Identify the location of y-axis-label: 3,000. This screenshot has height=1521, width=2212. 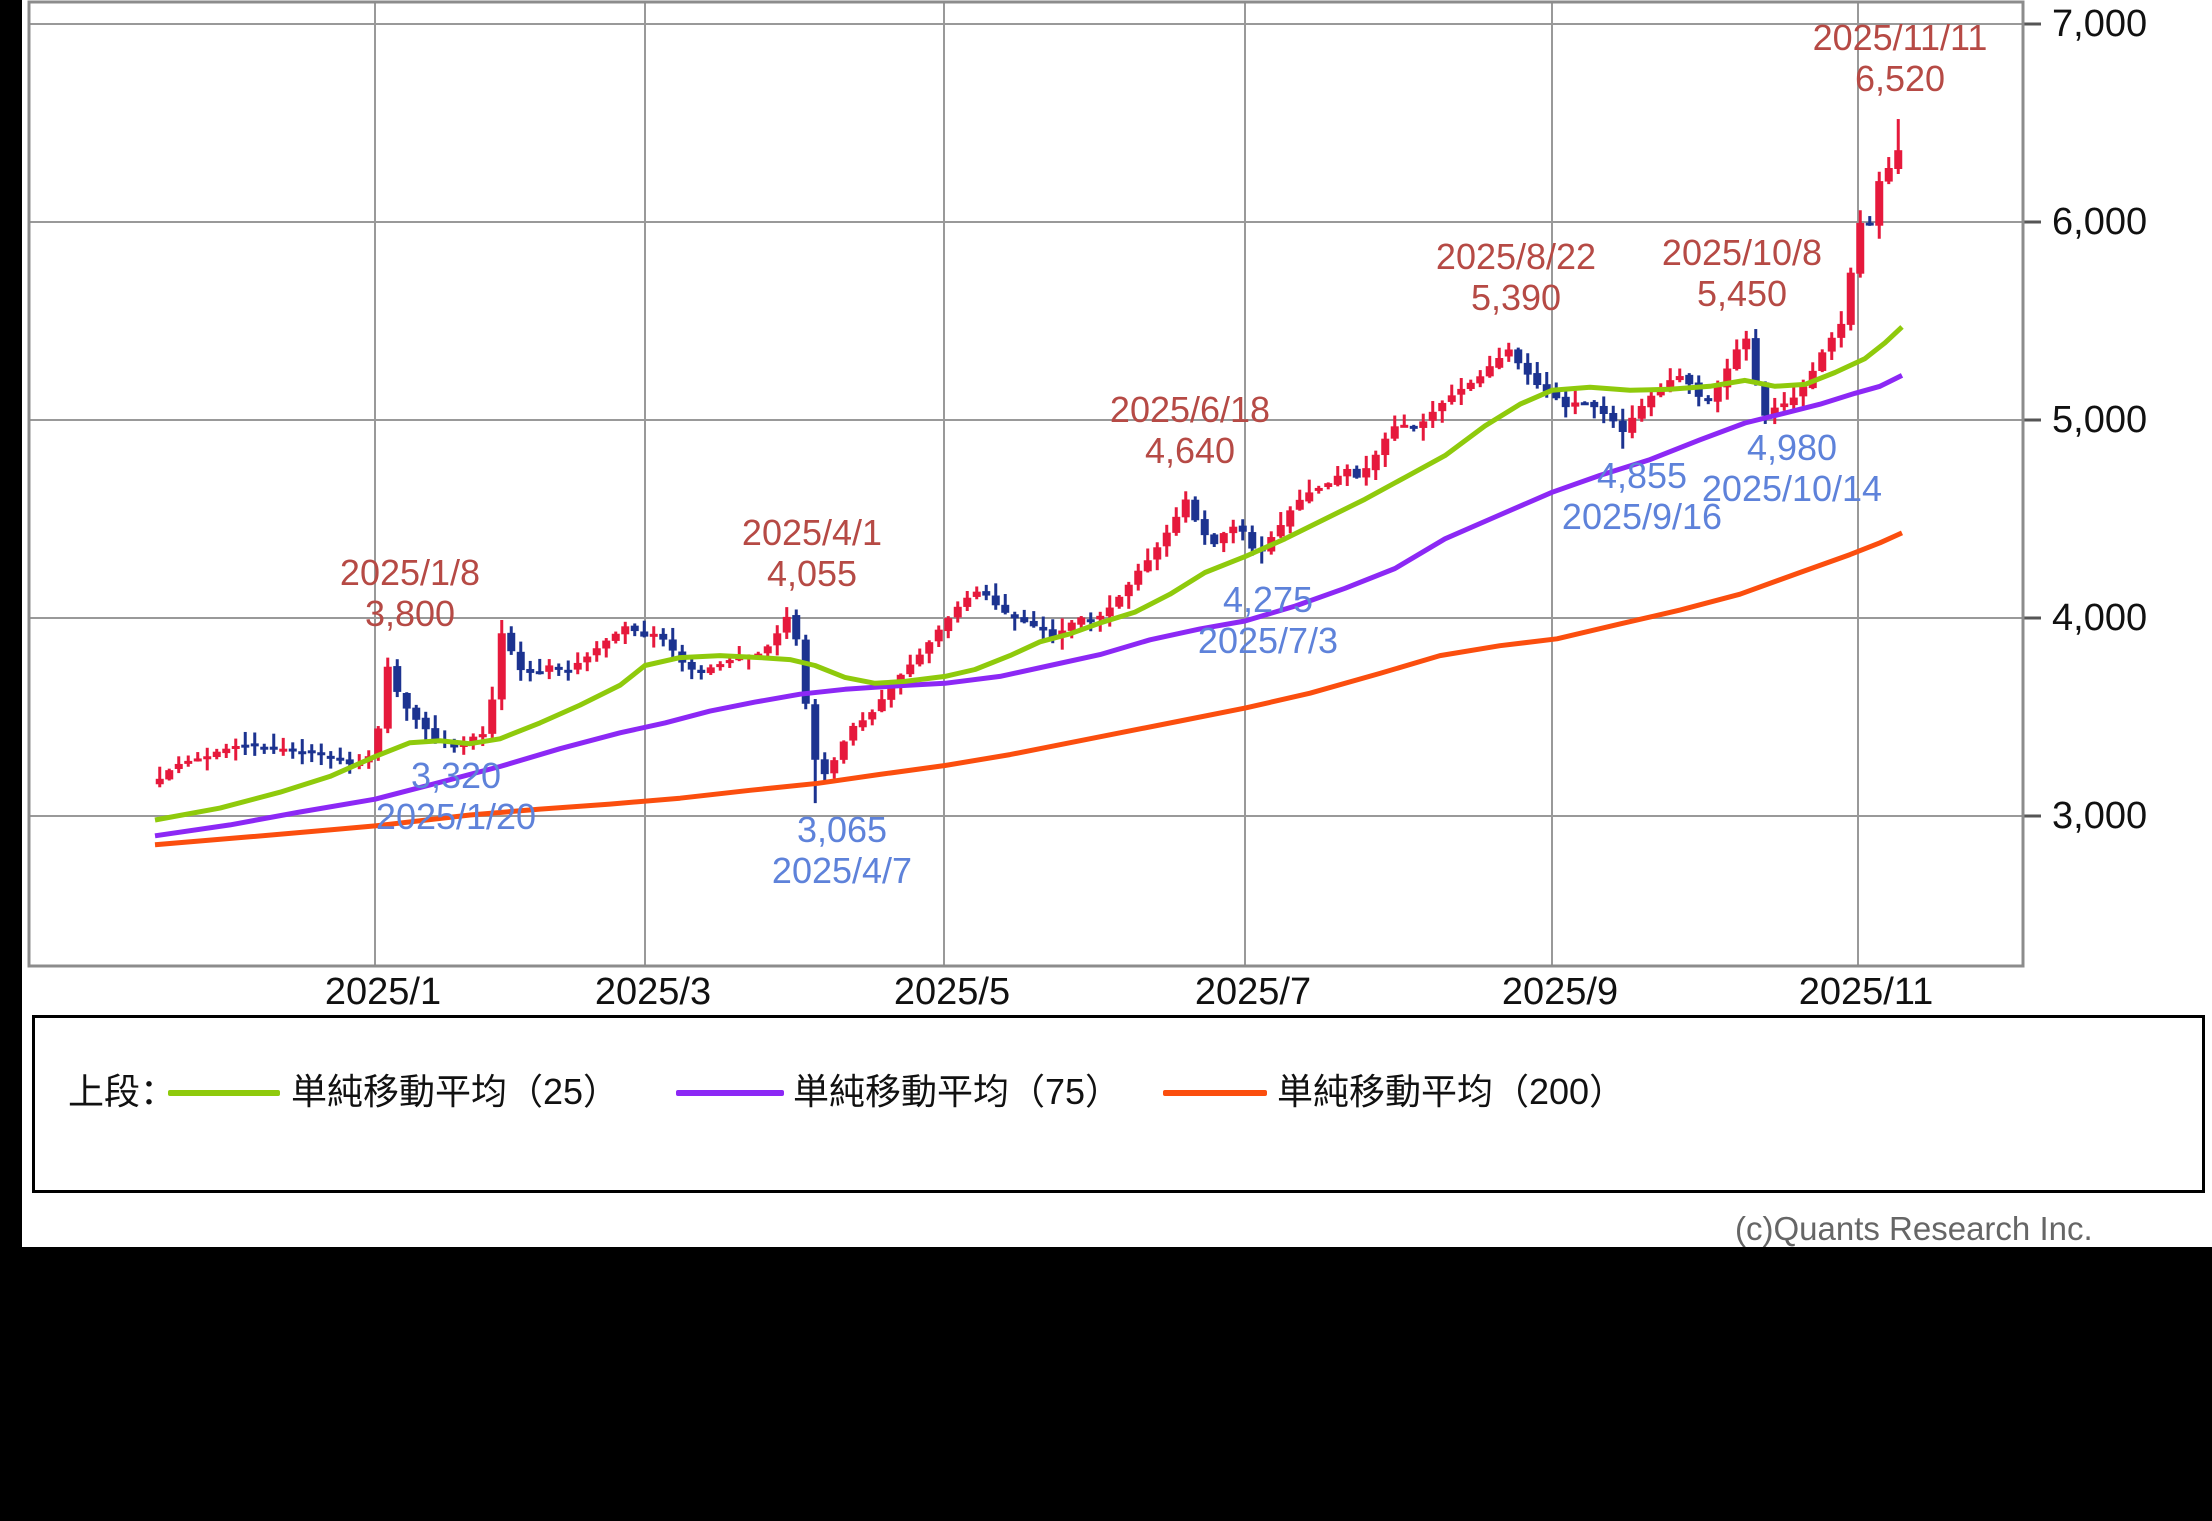
(2100, 816).